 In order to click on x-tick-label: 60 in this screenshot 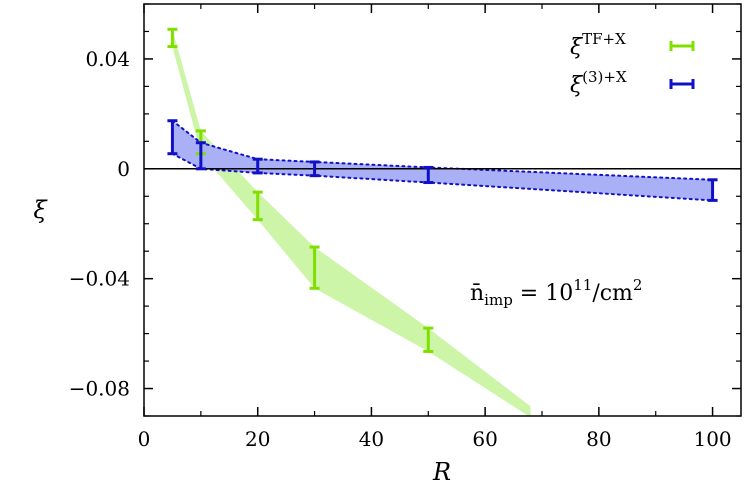, I will do `click(484, 439)`.